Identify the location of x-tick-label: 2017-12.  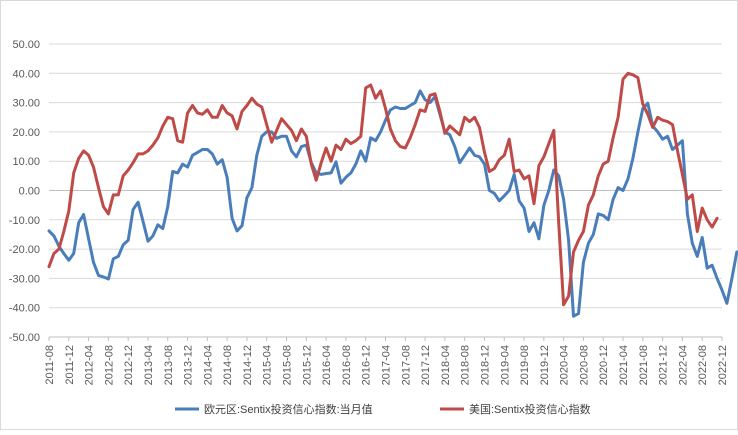
(426, 365).